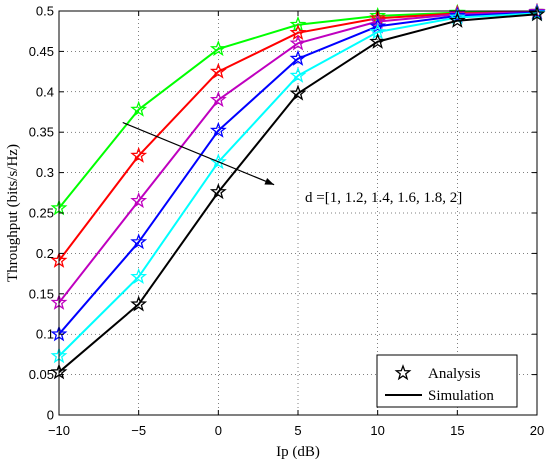  I want to click on annotation-arrowhead, so click(269, 181).